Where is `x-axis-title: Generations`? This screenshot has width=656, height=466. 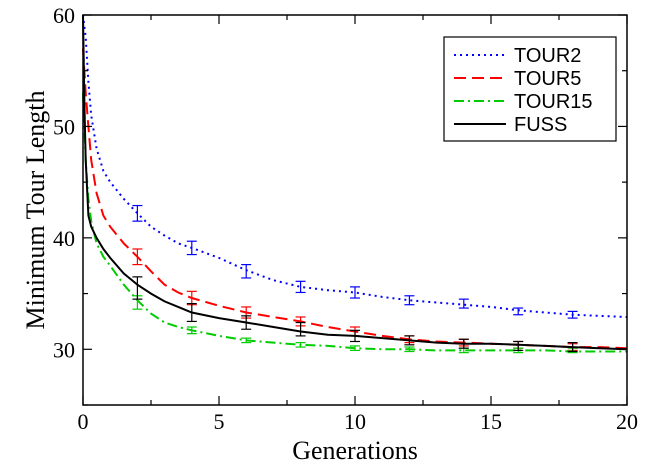
x-axis-title: Generations is located at coordinates (355, 450).